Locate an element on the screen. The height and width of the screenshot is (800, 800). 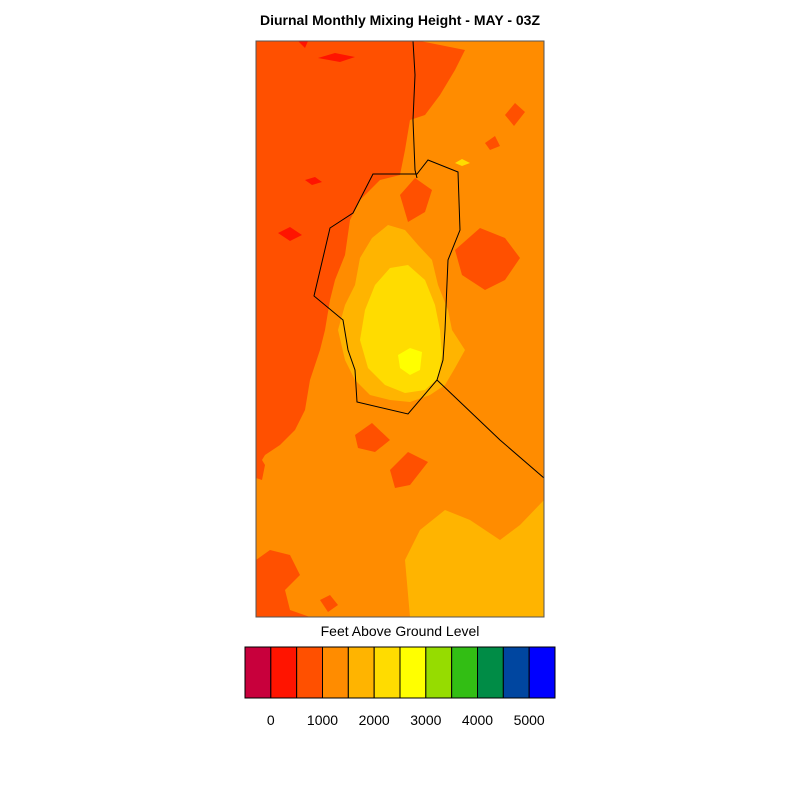
colorbar-tick-label: 0 is located at coordinates (270, 720).